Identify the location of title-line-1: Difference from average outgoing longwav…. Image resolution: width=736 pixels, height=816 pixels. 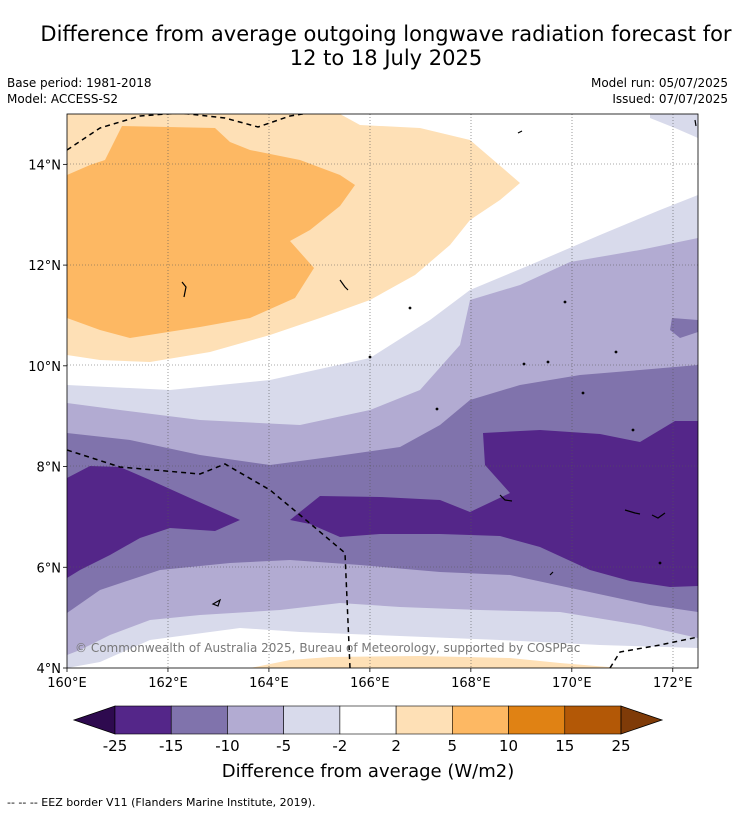
(386, 34).